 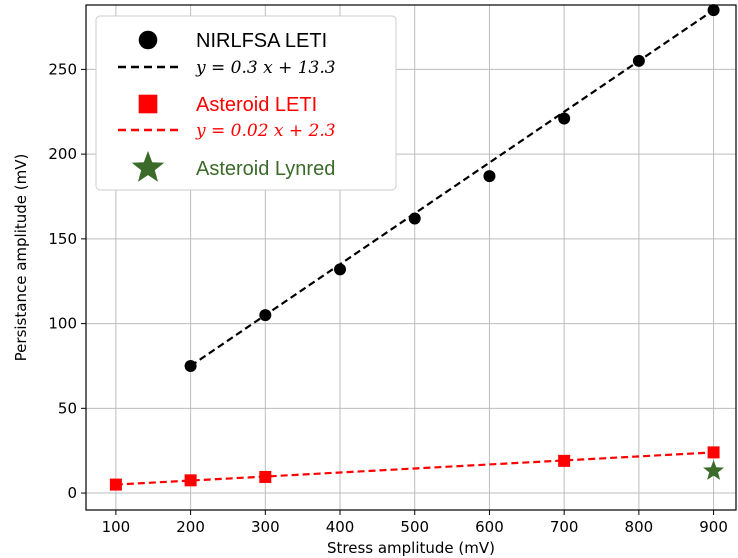 What do you see at coordinates (21, 258) in the screenshot?
I see `y-axis-label: Persistance amplitude (mV)` at bounding box center [21, 258].